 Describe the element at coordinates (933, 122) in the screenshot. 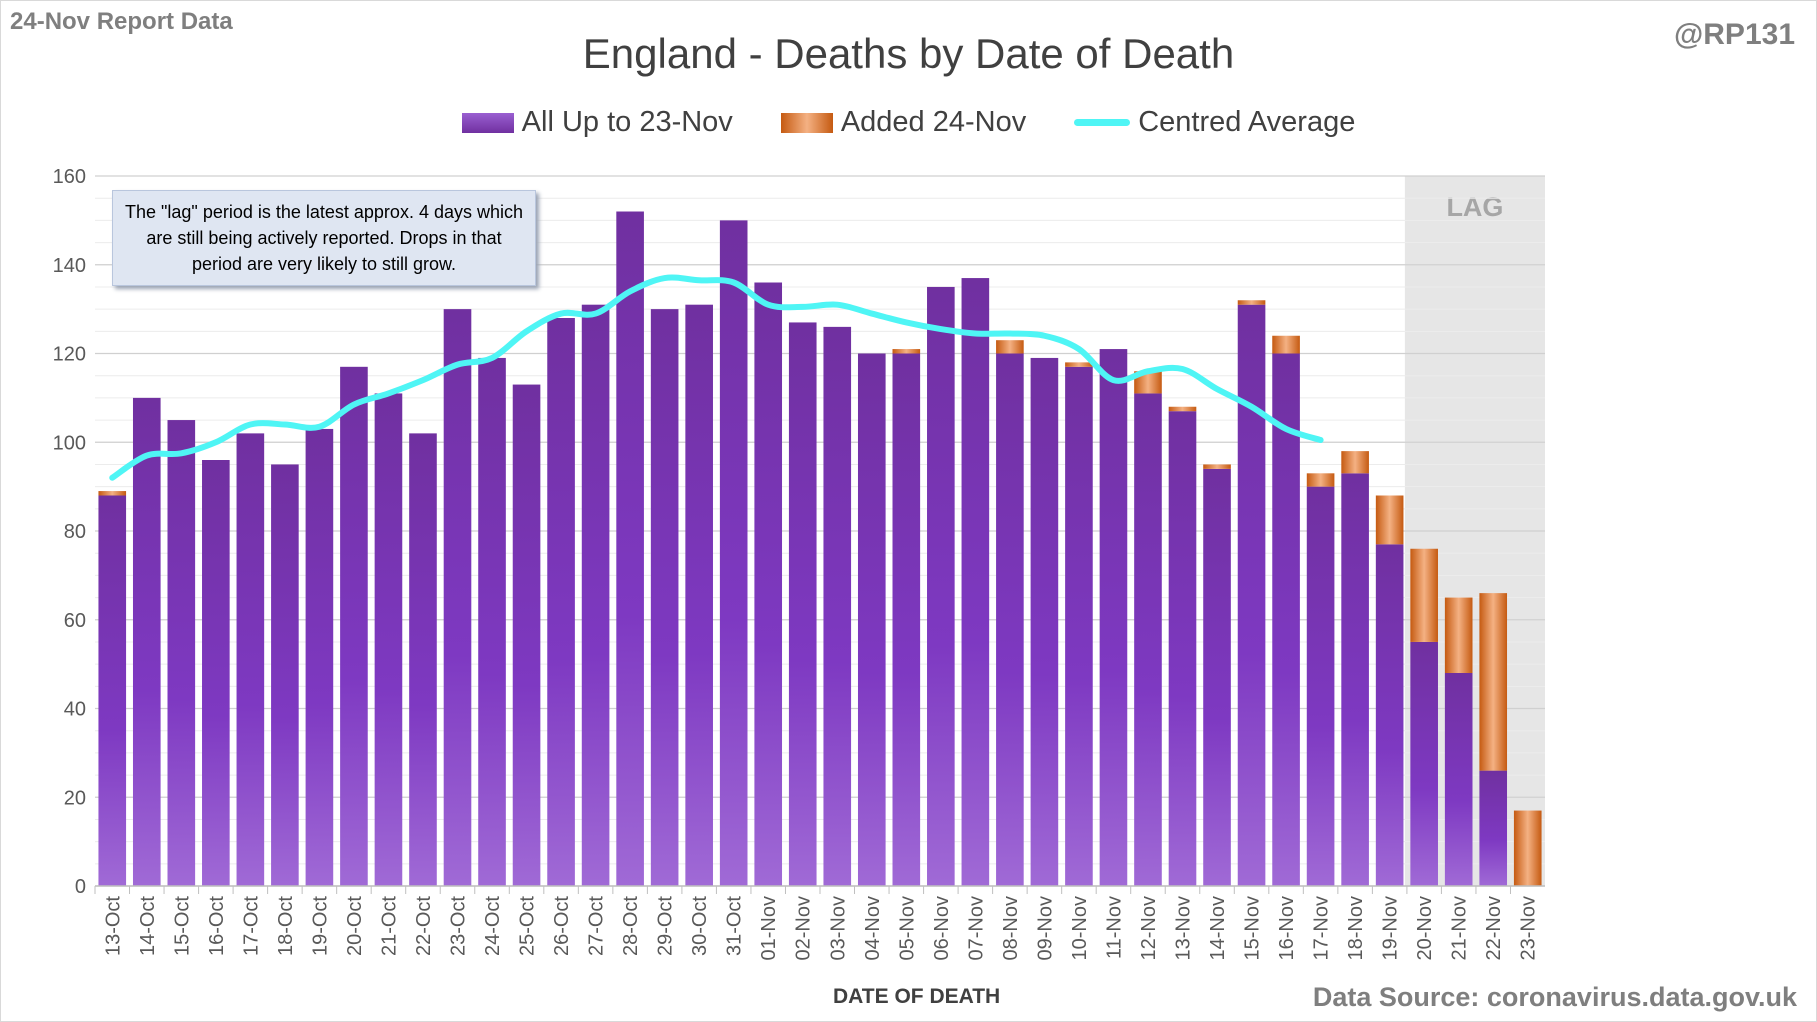

I see `legend-label: Added 24-Nov` at that location.